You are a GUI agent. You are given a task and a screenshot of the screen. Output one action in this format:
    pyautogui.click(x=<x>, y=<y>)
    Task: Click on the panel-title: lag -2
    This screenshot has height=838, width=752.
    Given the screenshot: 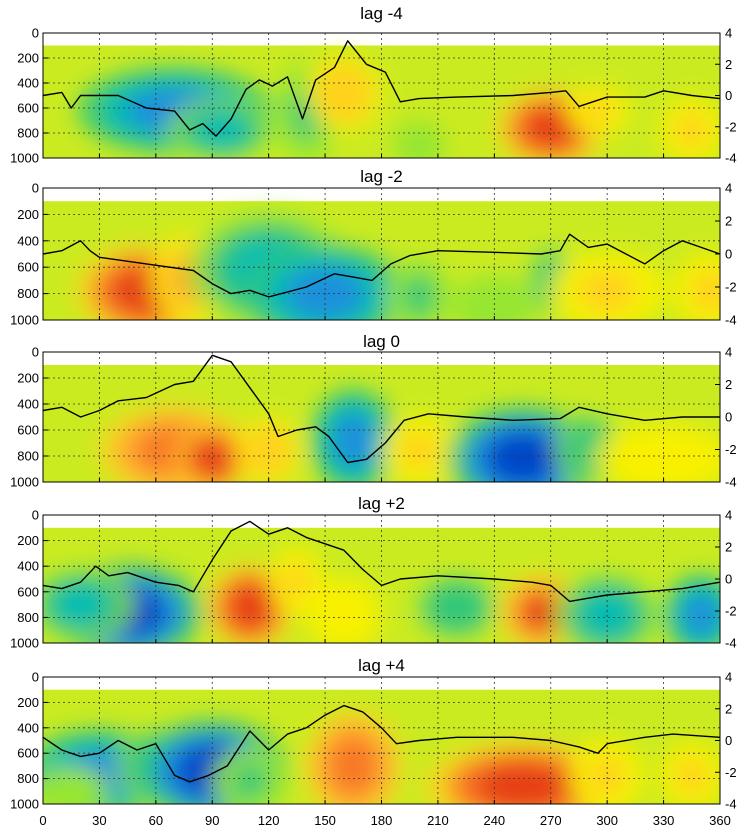 What is the action you would take?
    pyautogui.click(x=381, y=176)
    